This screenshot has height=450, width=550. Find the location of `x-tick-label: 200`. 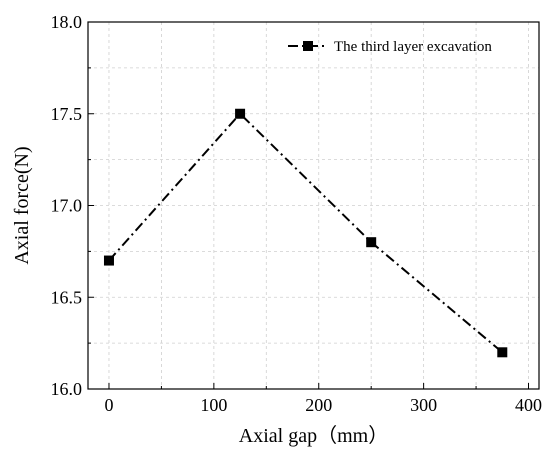

x-tick-label: 200 is located at coordinates (318, 405).